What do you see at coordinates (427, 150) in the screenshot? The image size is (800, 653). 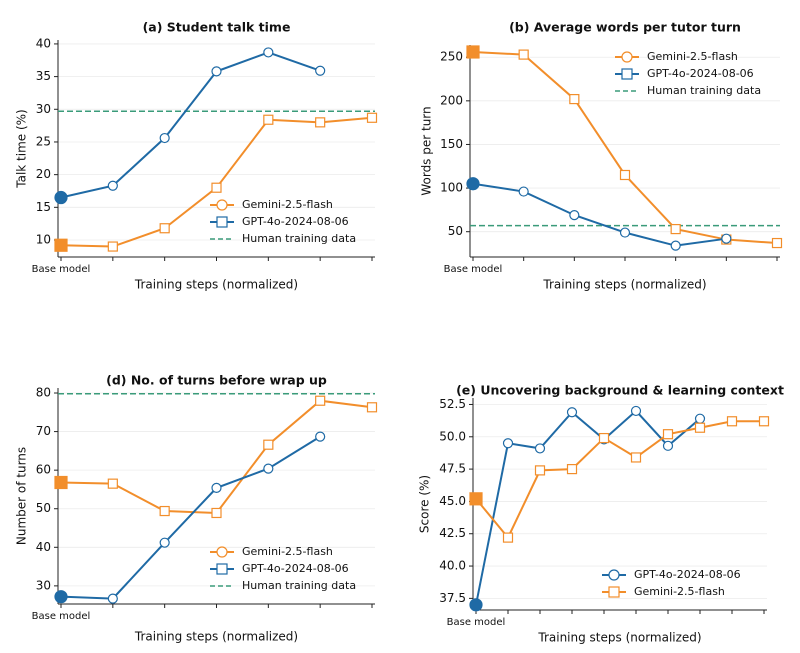 I see `y-axis-label: Words per turn` at bounding box center [427, 150].